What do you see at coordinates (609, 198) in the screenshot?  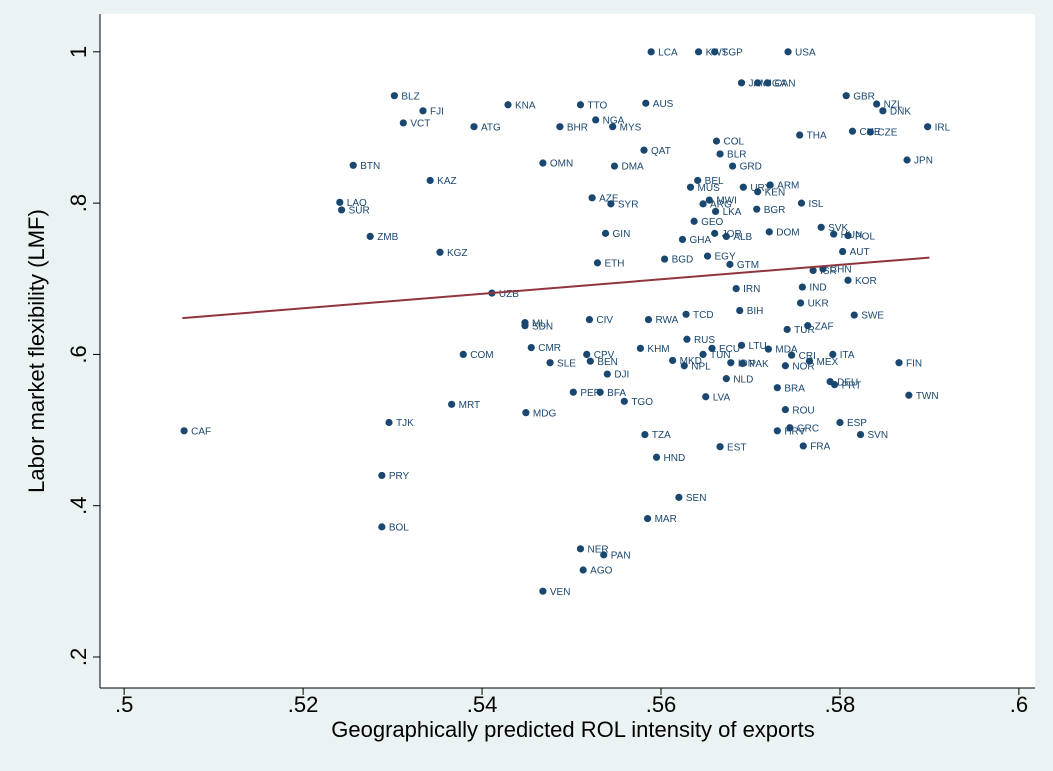 I see `point-label: AZE` at bounding box center [609, 198].